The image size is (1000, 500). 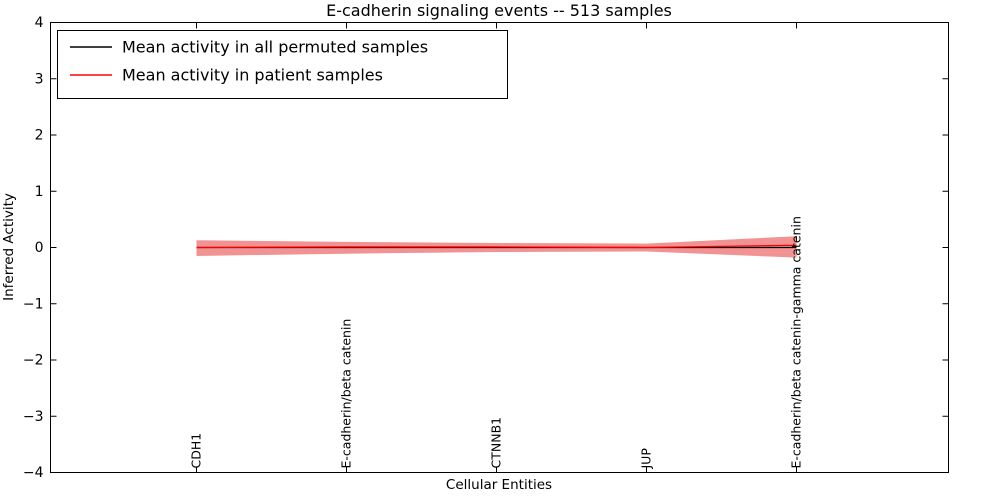 I want to click on x-axis-label: Cellular Entities, so click(x=499, y=485).